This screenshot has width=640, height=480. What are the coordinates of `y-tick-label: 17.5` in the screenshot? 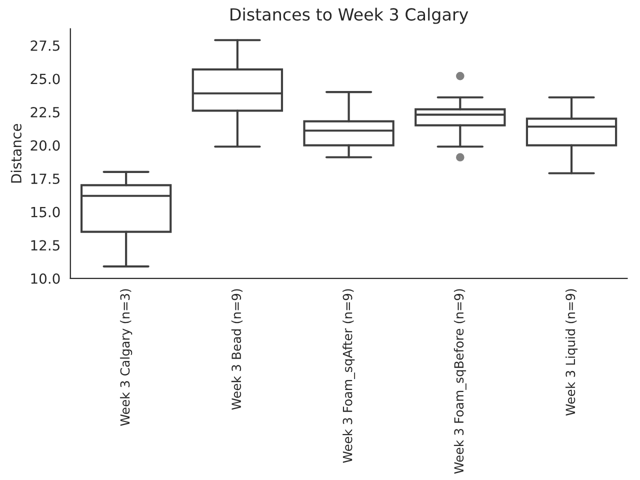 It's located at (45, 179).